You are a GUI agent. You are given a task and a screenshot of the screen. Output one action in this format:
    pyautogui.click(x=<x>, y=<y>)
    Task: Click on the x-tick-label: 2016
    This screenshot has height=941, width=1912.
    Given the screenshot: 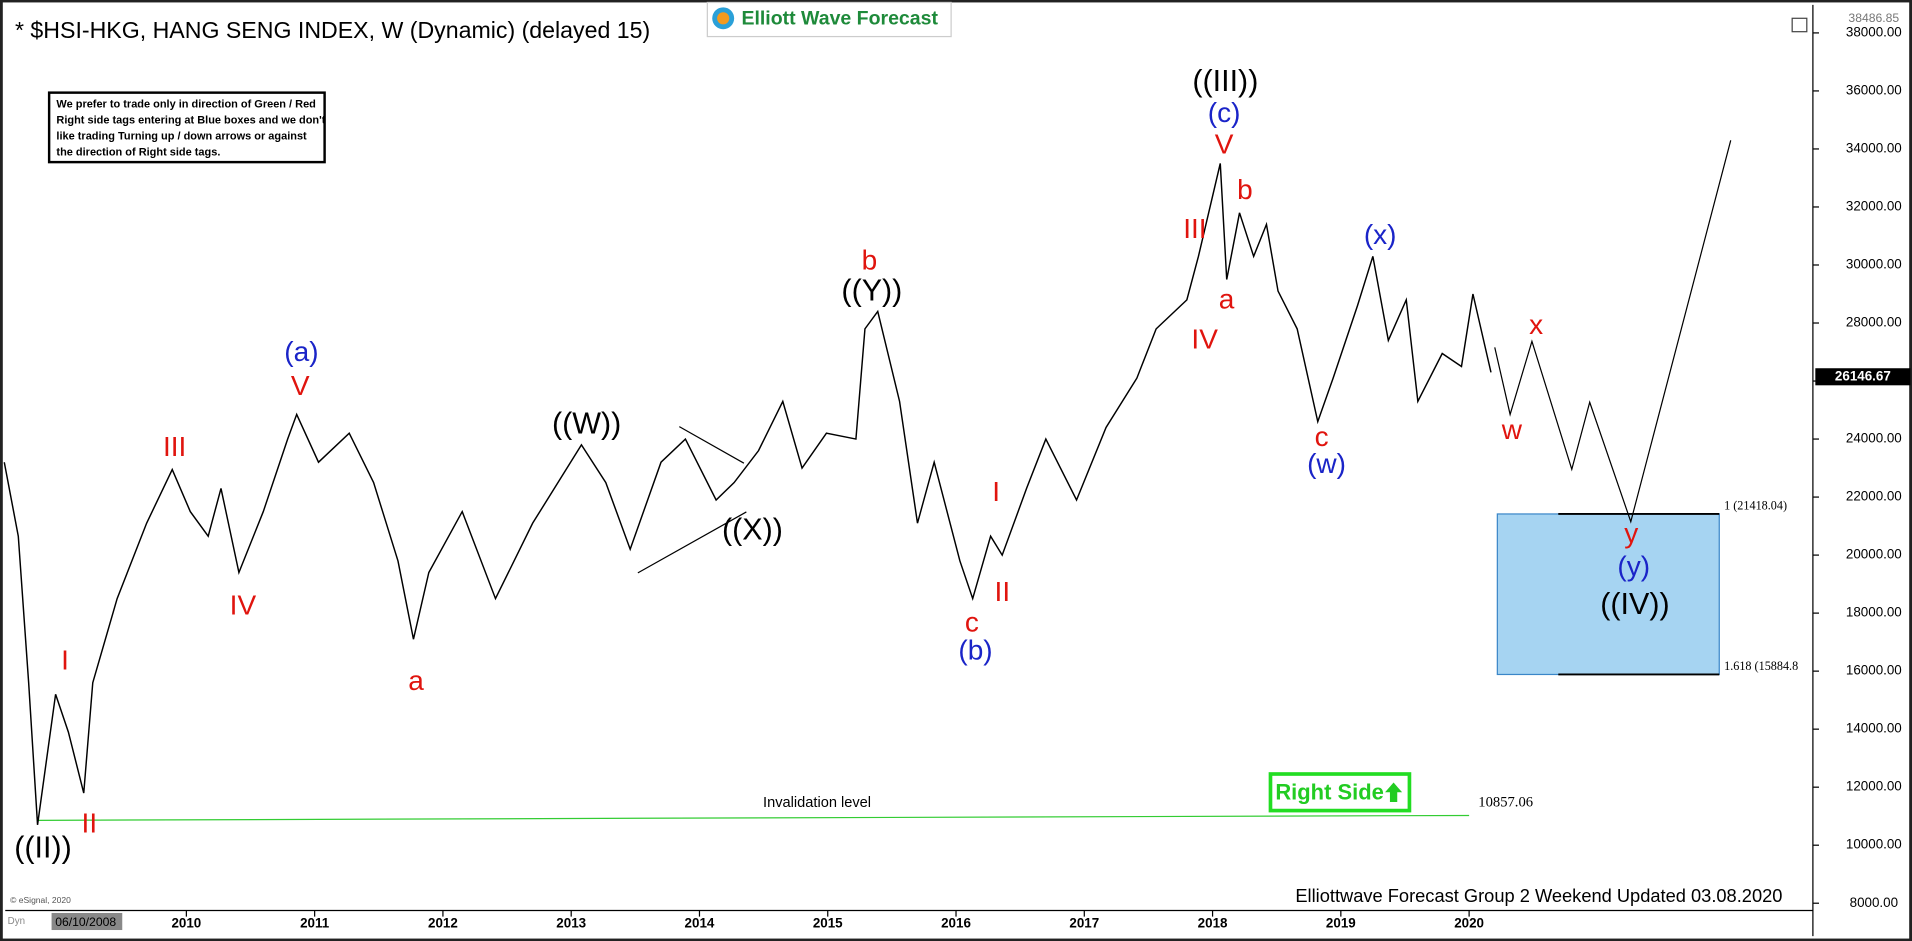 What is the action you would take?
    pyautogui.click(x=956, y=922)
    